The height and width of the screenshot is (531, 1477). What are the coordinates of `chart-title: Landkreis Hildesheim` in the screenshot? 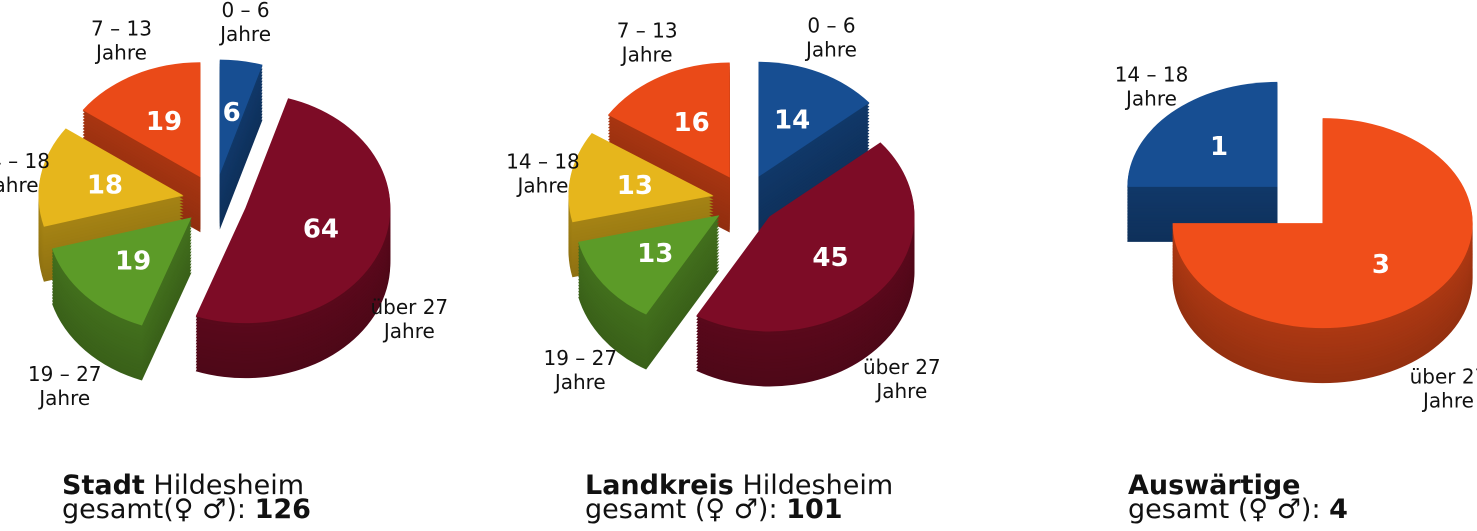 It's located at (739, 485).